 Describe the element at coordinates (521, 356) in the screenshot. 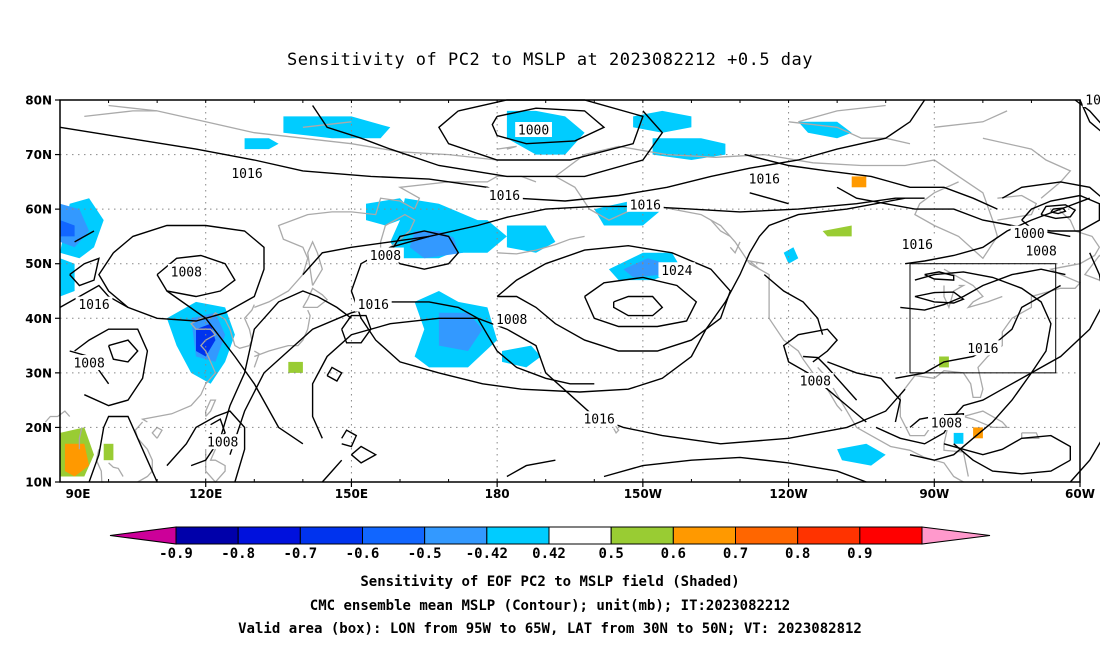

I see `blob-dateline` at that location.